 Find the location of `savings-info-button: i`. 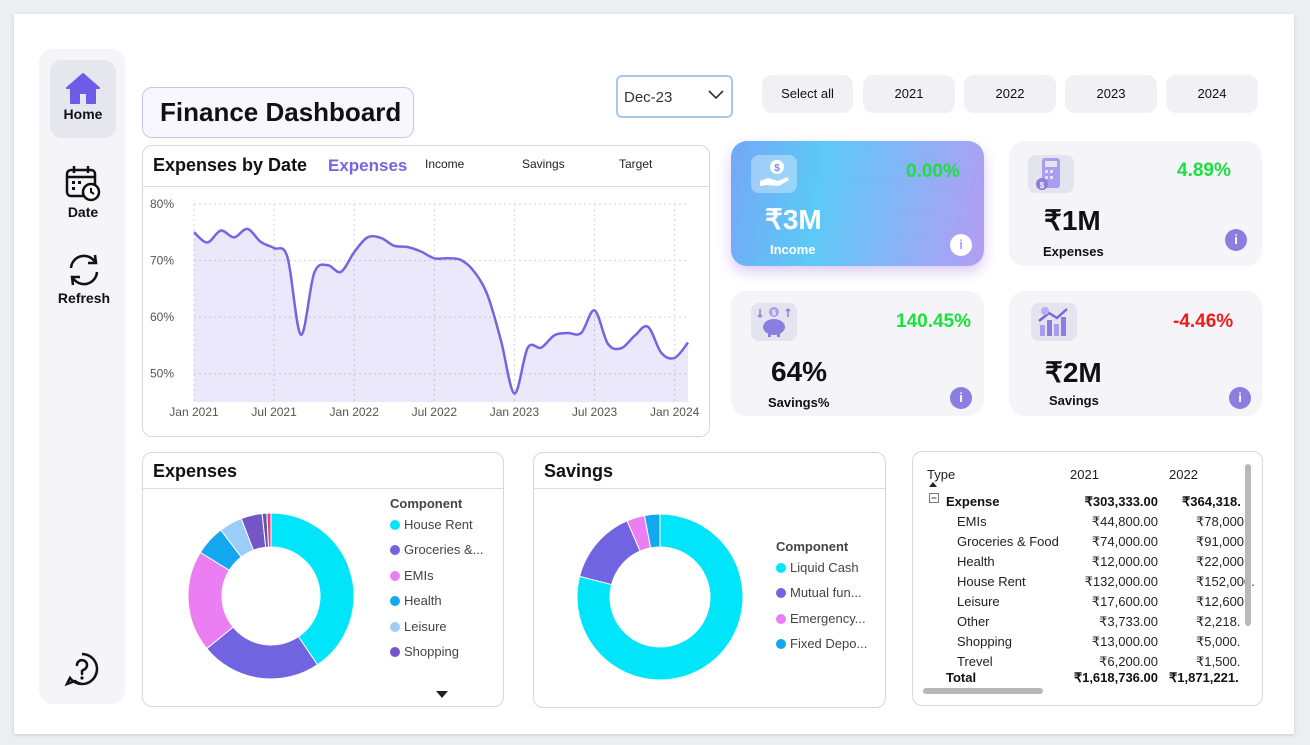

savings-info-button: i is located at coordinates (1240, 398).